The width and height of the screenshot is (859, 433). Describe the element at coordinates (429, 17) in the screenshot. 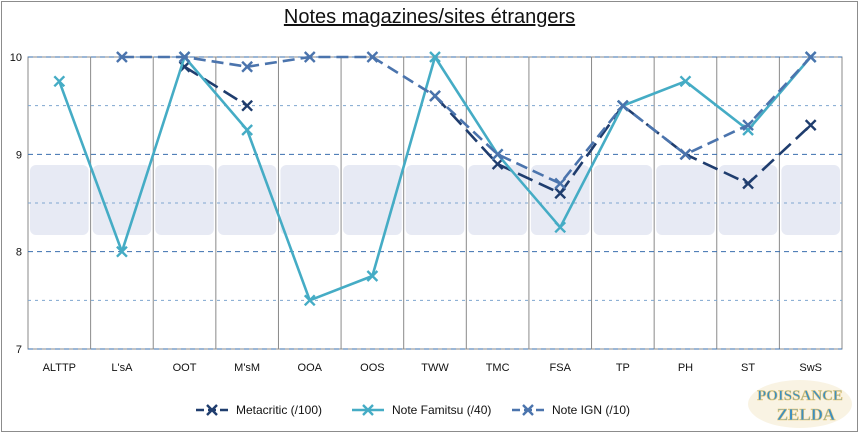

I see `chart-title: Notes magazines/sites étrangers` at that location.